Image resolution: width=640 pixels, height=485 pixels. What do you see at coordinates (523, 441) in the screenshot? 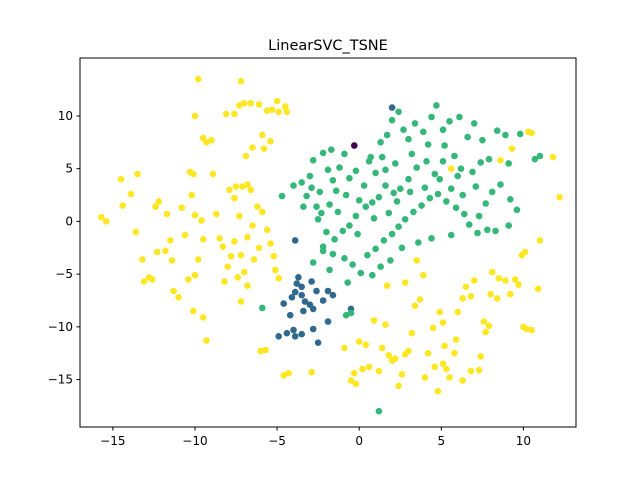
I see `x-tick-label: 10` at bounding box center [523, 441].